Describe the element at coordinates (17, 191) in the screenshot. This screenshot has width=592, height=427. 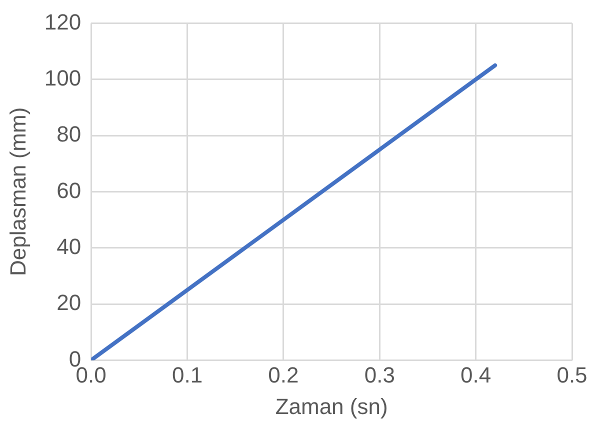
I see `y-axis-title: Deplasman (mm)` at that location.